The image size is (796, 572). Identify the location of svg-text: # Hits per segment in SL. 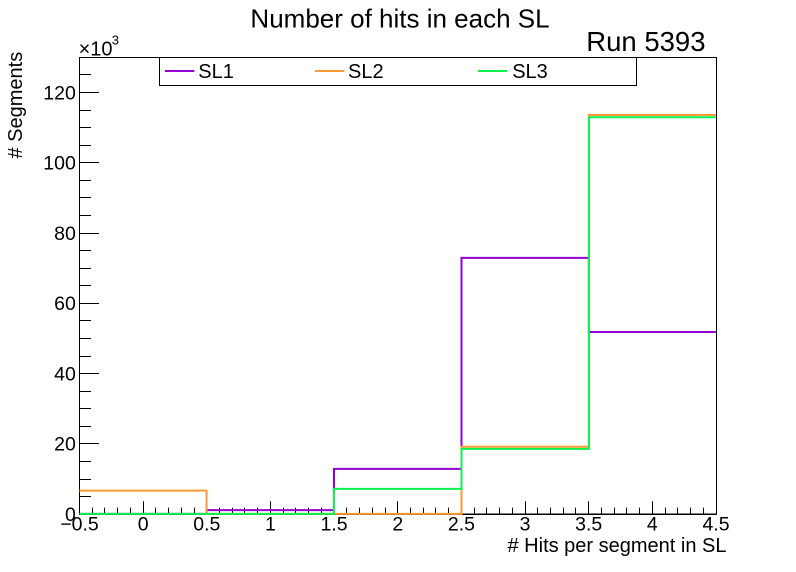
(617, 546).